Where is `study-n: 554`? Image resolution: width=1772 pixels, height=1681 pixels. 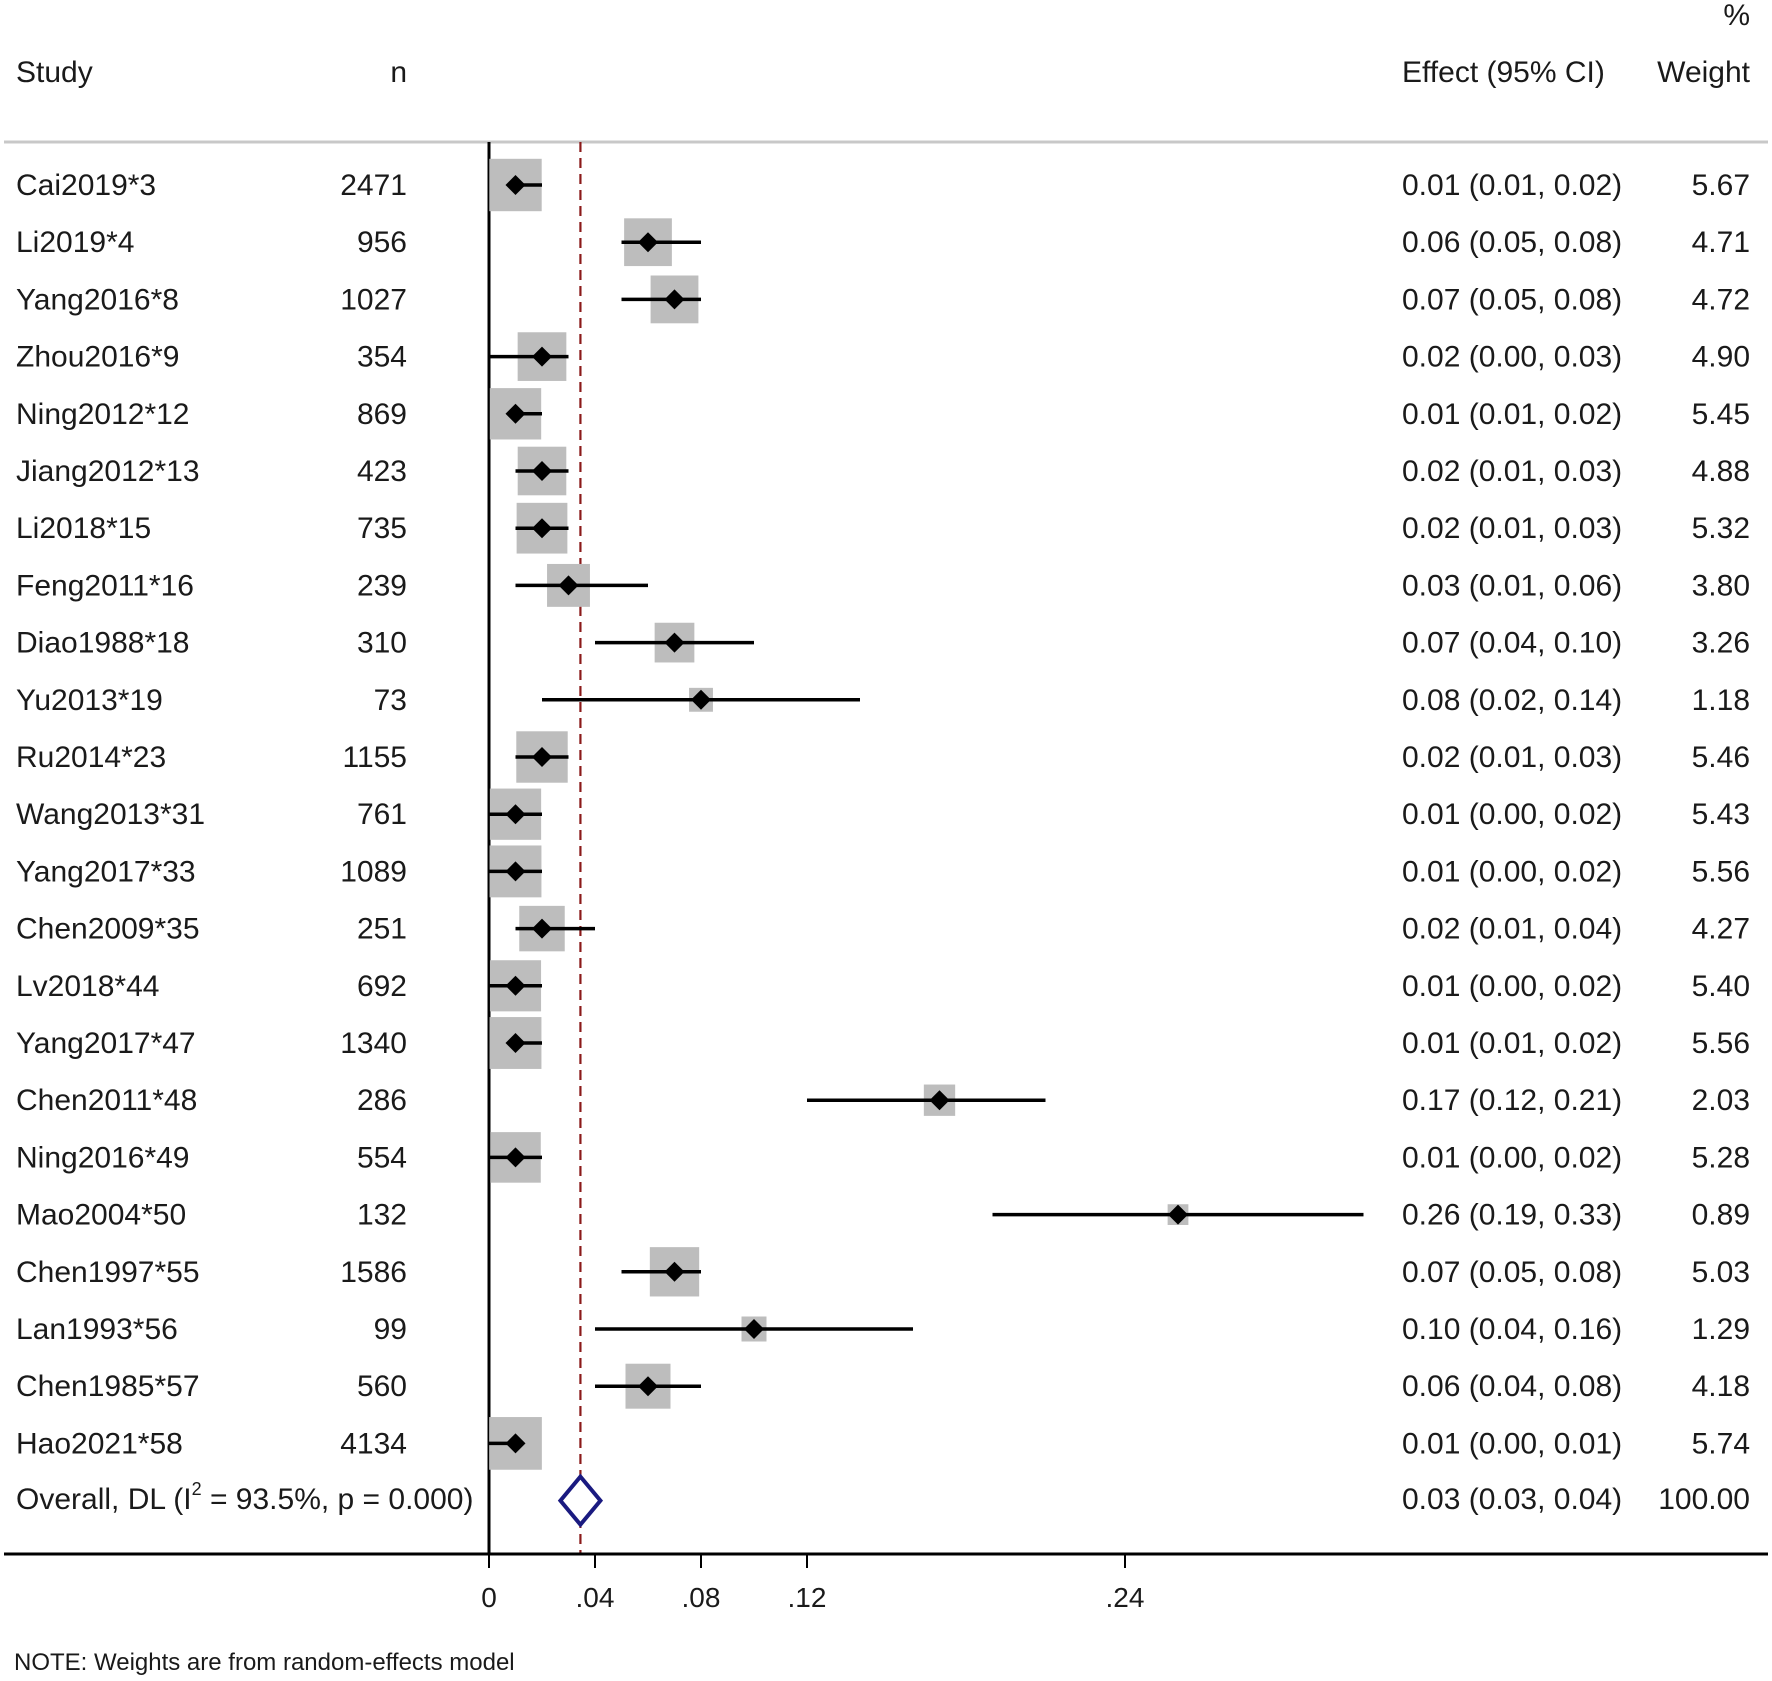 study-n: 554 is located at coordinates (382, 1157).